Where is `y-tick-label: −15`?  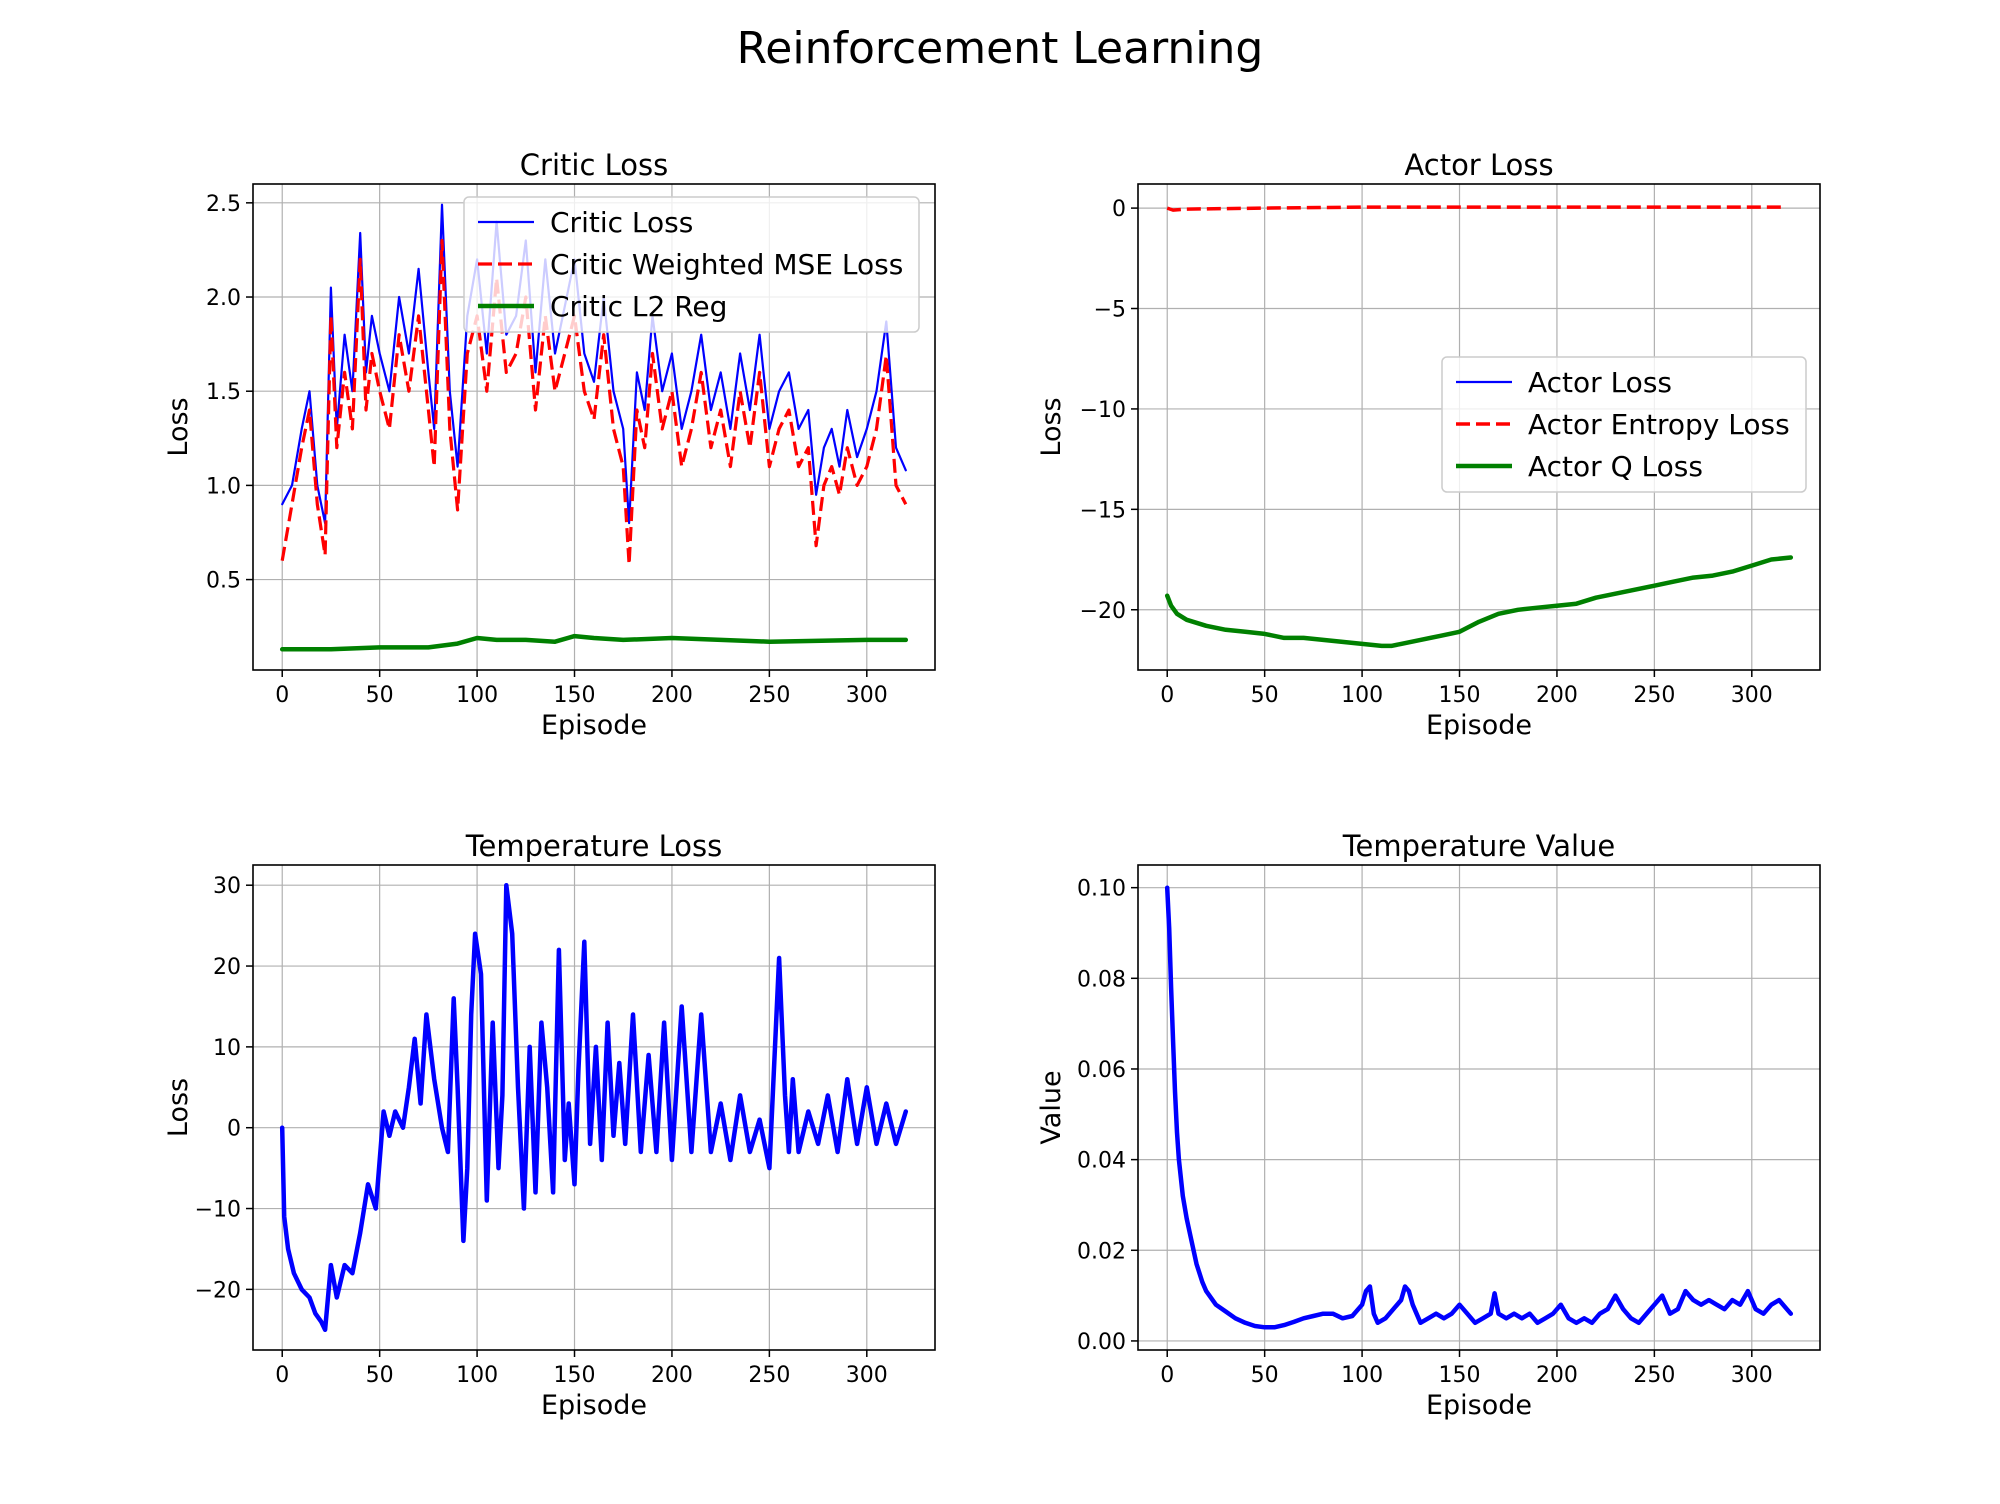 y-tick-label: −15 is located at coordinates (1103, 510).